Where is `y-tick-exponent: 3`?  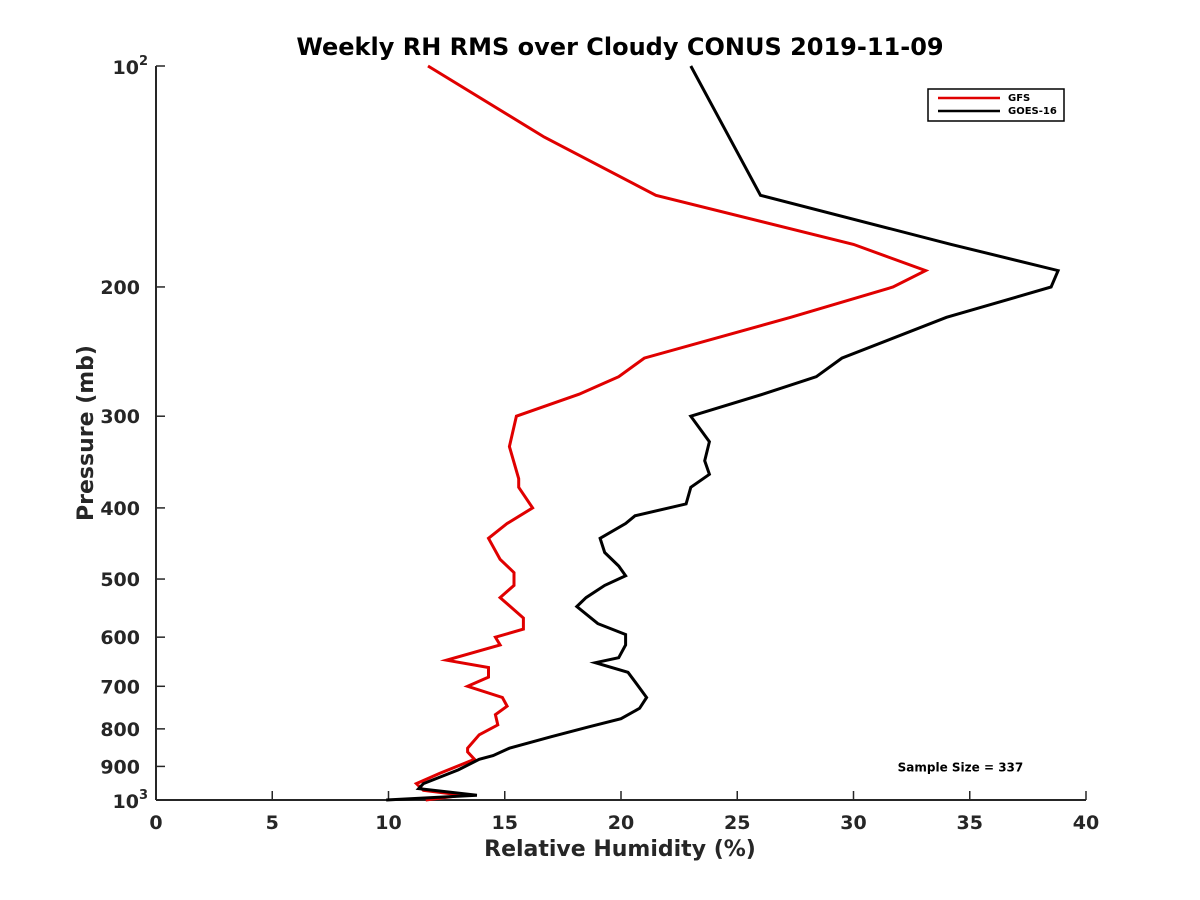
y-tick-exponent: 3 is located at coordinates (143, 795).